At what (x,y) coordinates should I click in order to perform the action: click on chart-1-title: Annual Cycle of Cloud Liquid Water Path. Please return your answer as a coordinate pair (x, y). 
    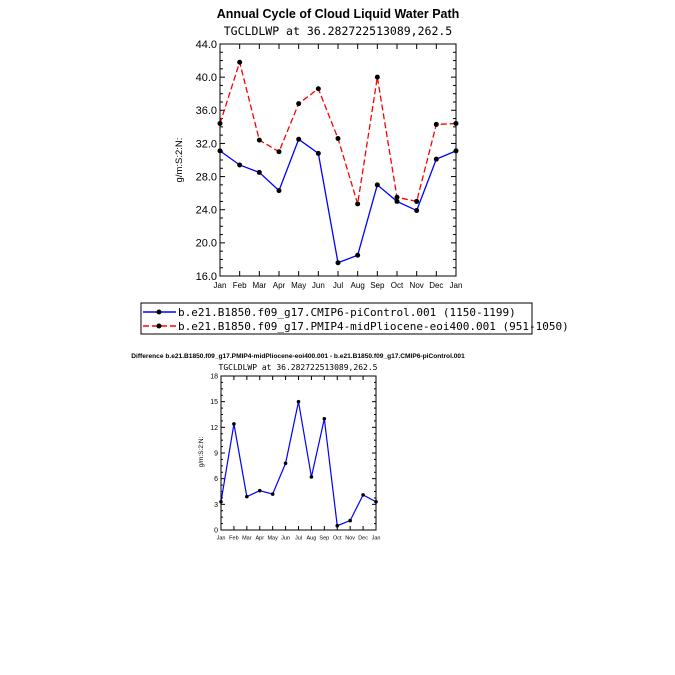
    Looking at the image, I should click on (338, 14).